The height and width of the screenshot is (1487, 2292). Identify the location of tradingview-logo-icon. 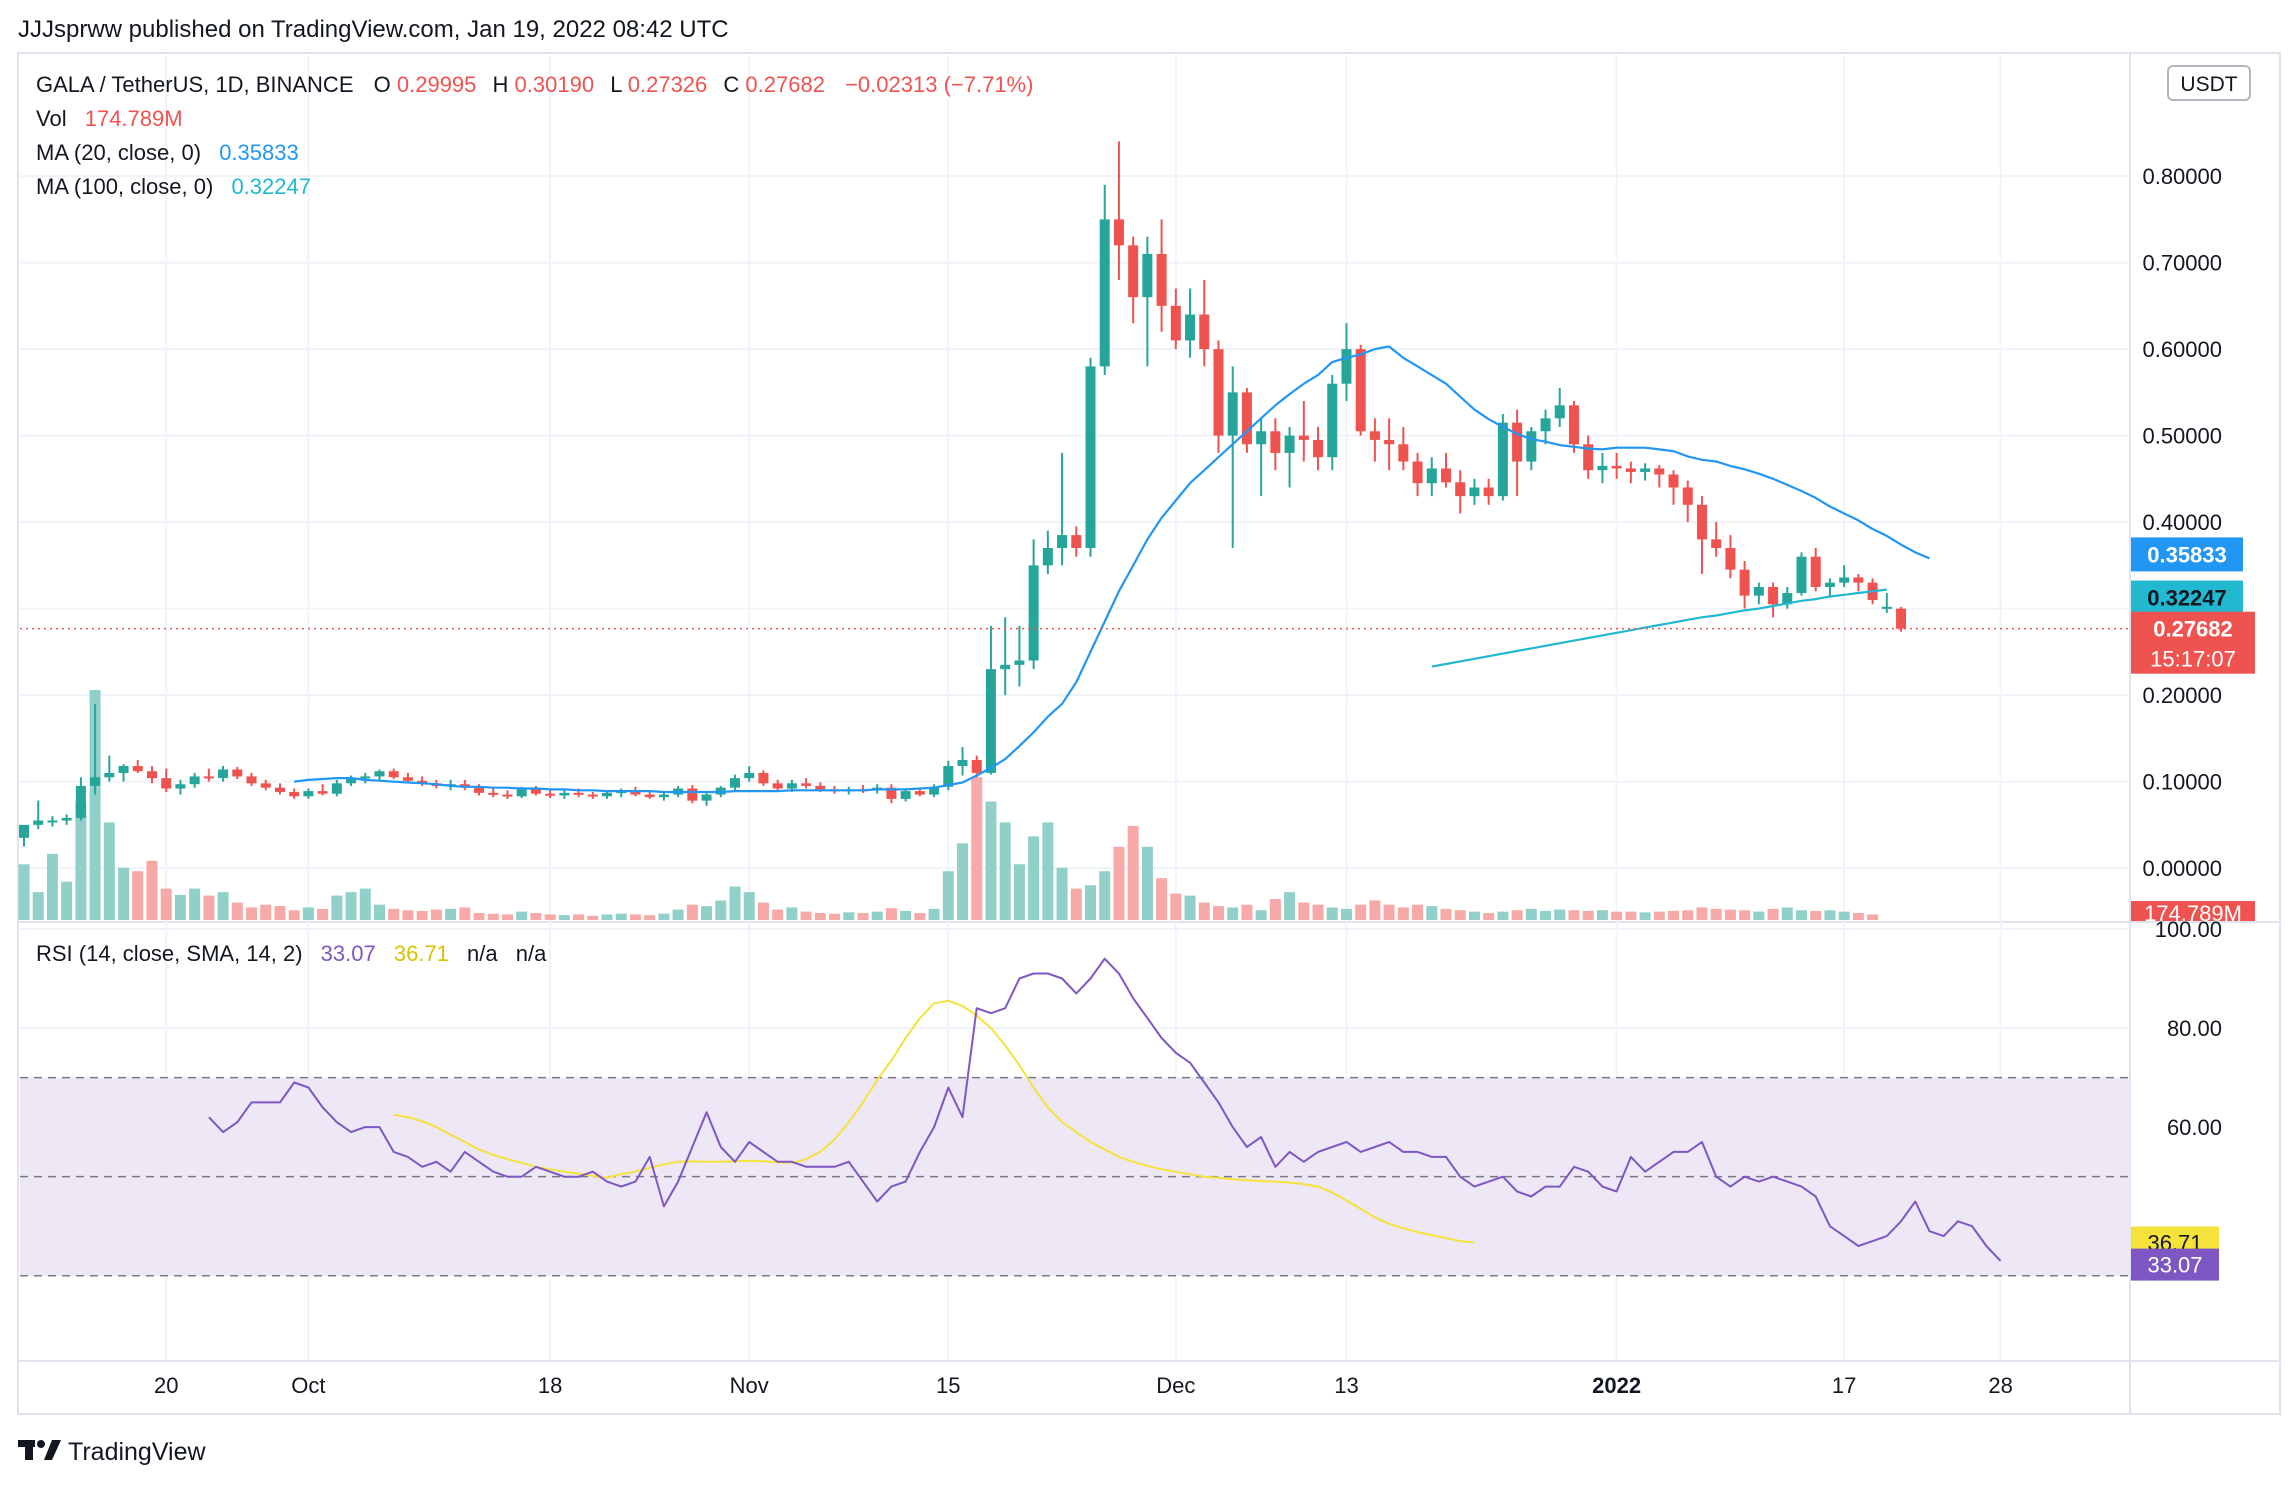
(39, 1450).